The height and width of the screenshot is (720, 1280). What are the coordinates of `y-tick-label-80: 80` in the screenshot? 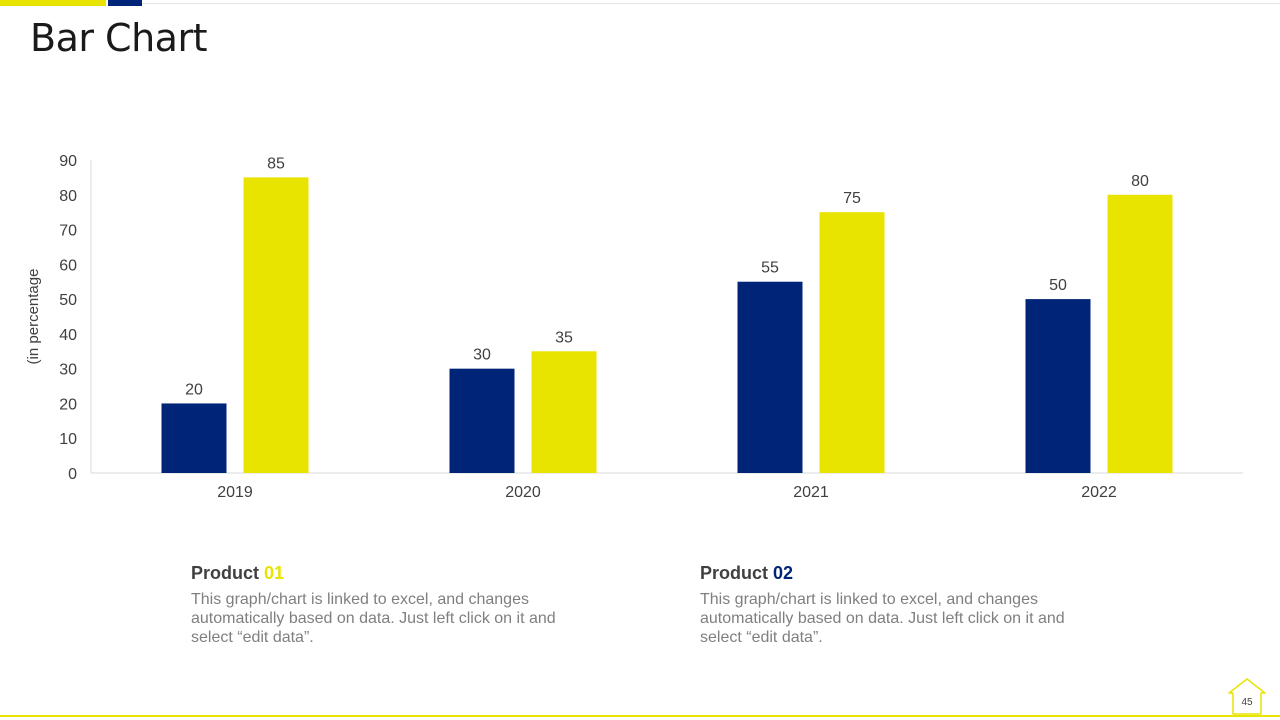 It's located at (68, 196).